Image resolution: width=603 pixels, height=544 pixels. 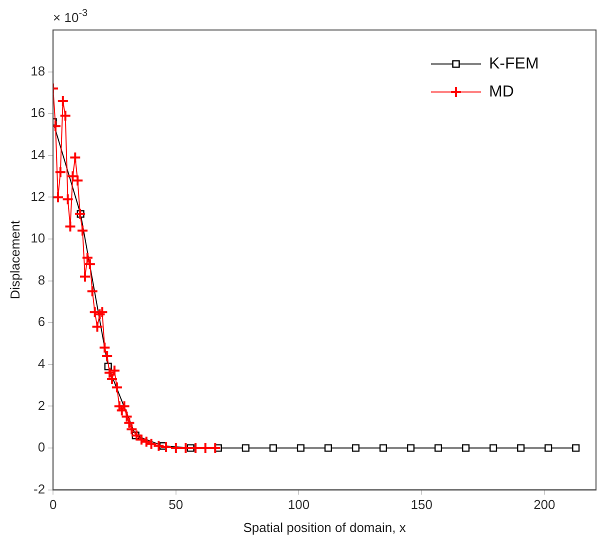 What do you see at coordinates (299, 504) in the screenshot?
I see `x-tick-label: 100` at bounding box center [299, 504].